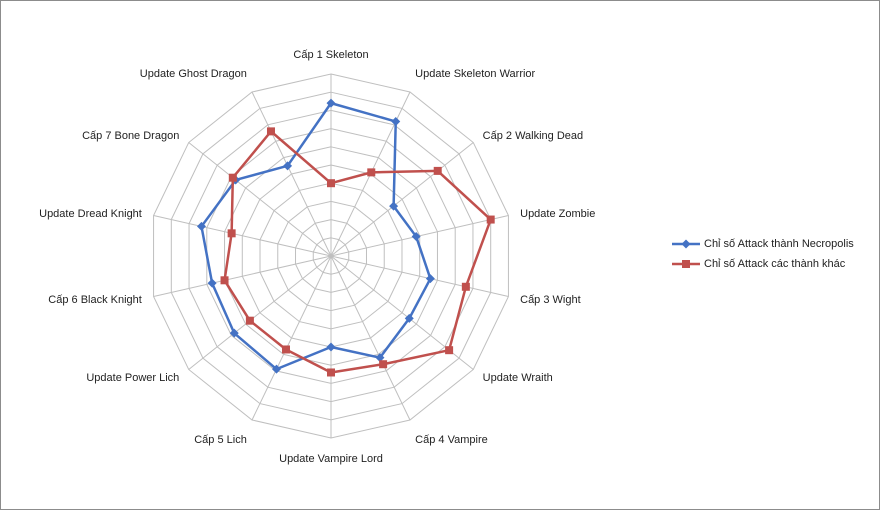  Describe the element at coordinates (90, 214) in the screenshot. I see `category-label: Update Dread Knight` at that location.